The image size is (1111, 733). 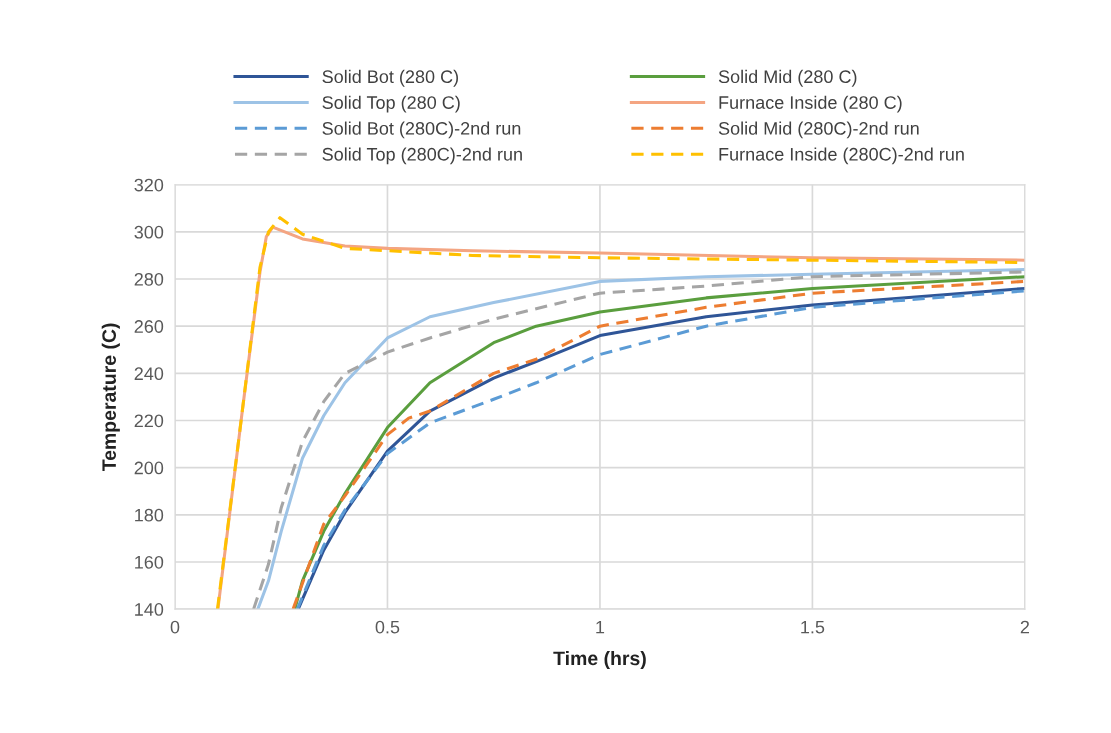 What do you see at coordinates (599, 660) in the screenshot?
I see `x-axis-title: Time (hrs)` at bounding box center [599, 660].